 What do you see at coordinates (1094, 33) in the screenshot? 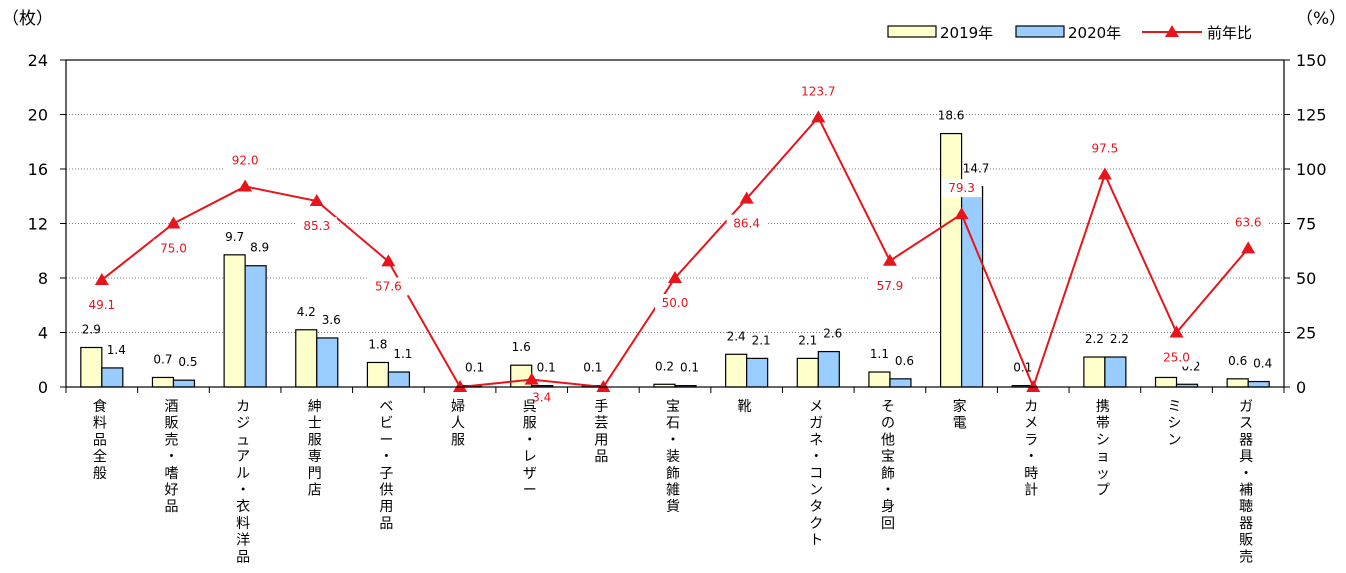
I see `legend-label-2020: 2020年` at bounding box center [1094, 33].